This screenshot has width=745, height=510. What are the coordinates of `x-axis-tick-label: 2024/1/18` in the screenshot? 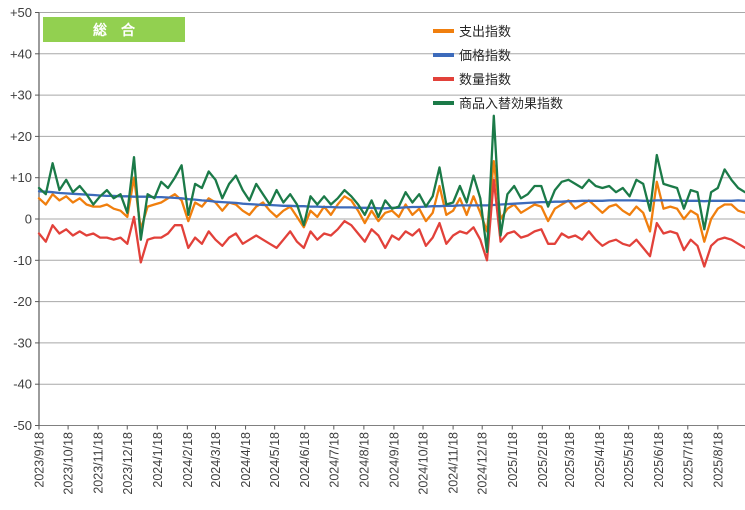 It's located at (158, 460).